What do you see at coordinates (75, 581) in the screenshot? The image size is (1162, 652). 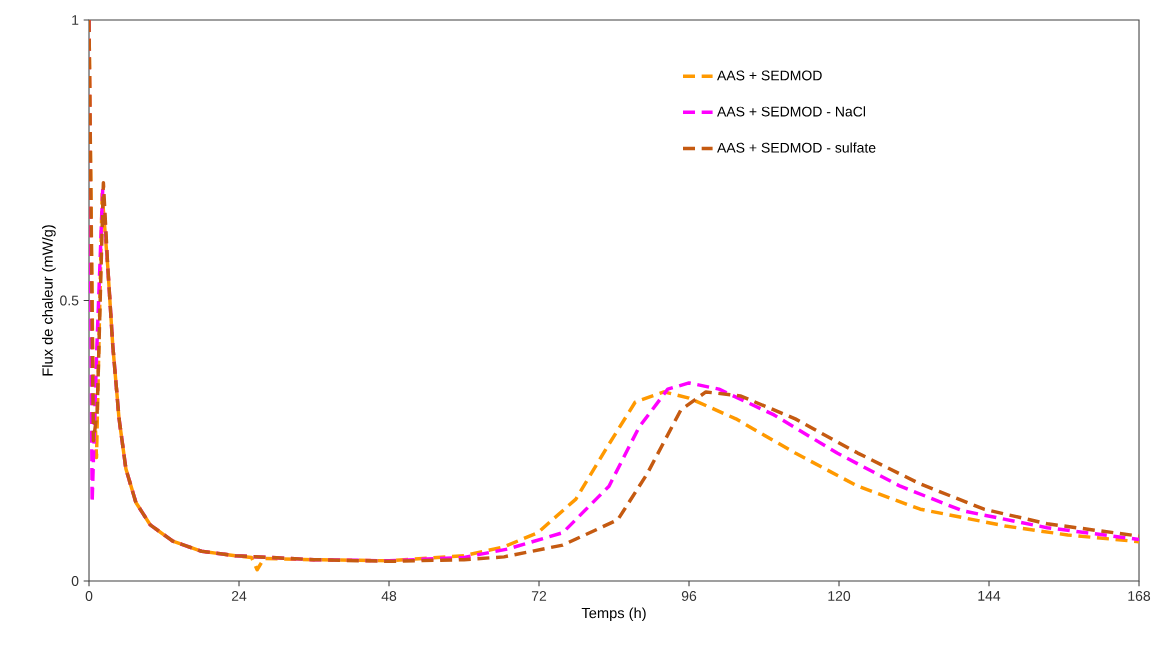 I see `y-tick-label: 0` at bounding box center [75, 581].